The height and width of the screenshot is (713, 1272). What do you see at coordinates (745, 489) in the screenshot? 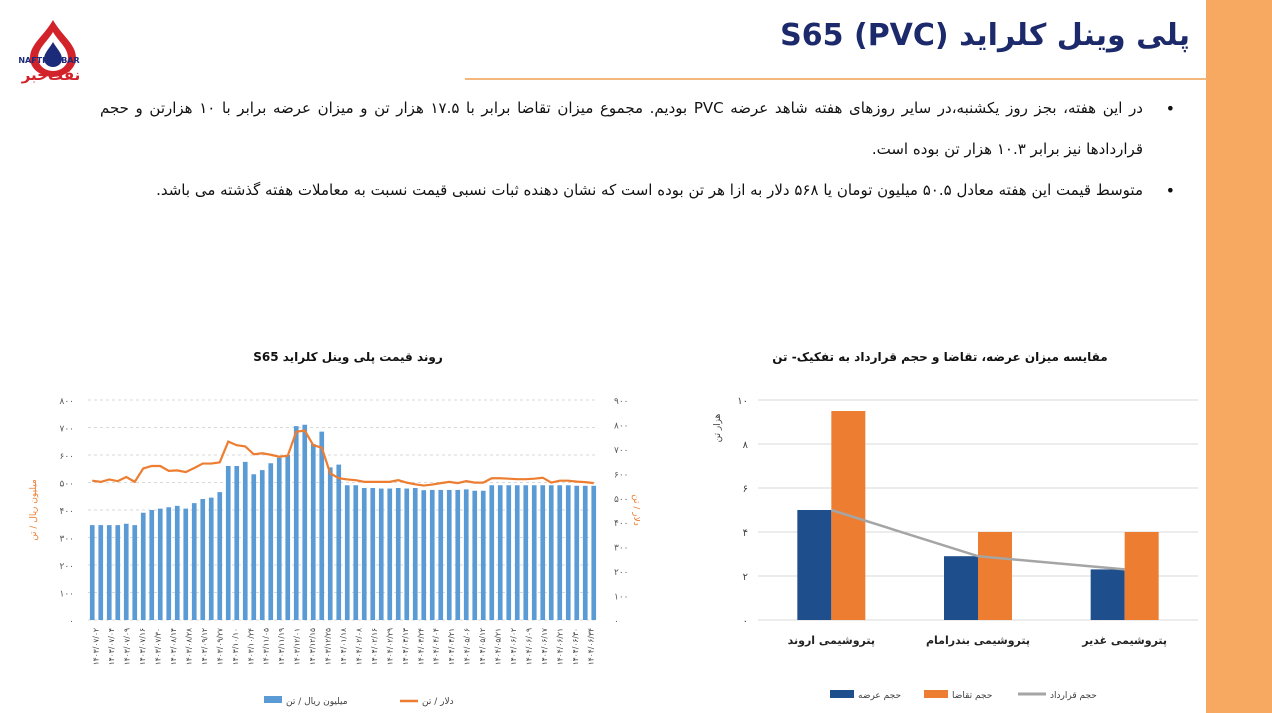
I see `y-tick-label: ۶` at bounding box center [745, 489].